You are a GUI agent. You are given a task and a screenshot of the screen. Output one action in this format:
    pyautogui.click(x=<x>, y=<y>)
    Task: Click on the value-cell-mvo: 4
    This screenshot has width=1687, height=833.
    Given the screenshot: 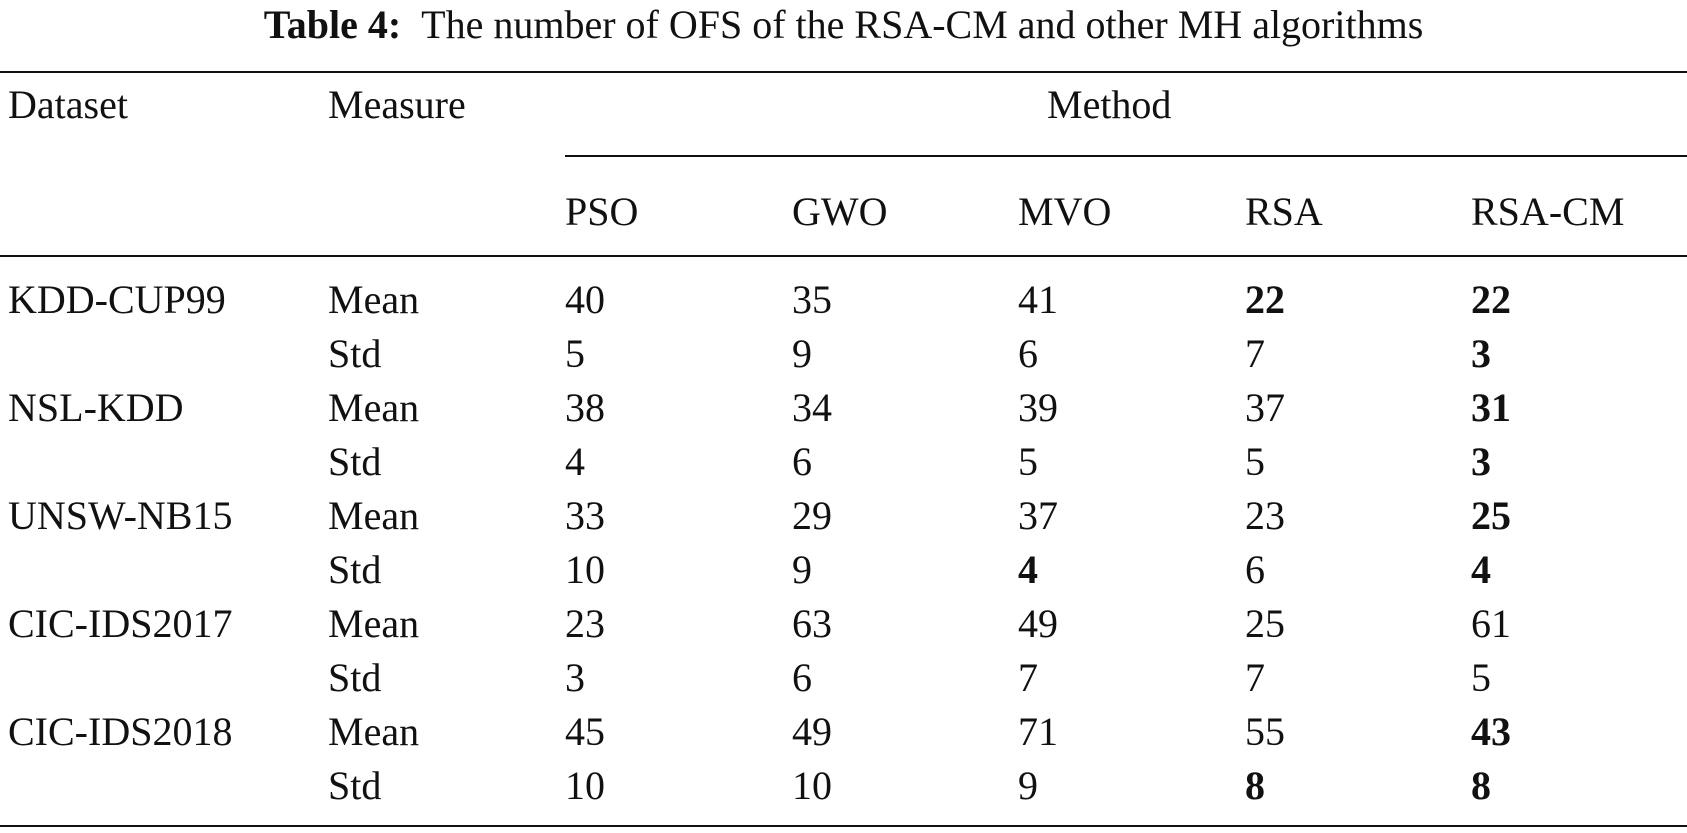 What is the action you would take?
    pyautogui.click(x=1028, y=569)
    